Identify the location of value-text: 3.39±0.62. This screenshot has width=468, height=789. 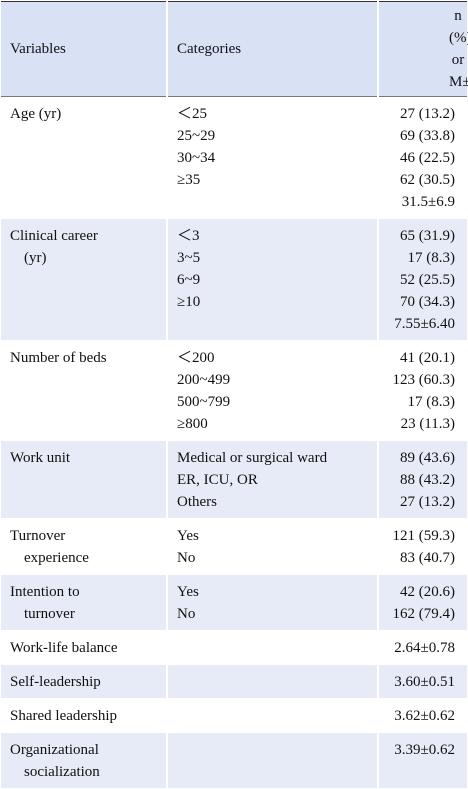
(424, 750).